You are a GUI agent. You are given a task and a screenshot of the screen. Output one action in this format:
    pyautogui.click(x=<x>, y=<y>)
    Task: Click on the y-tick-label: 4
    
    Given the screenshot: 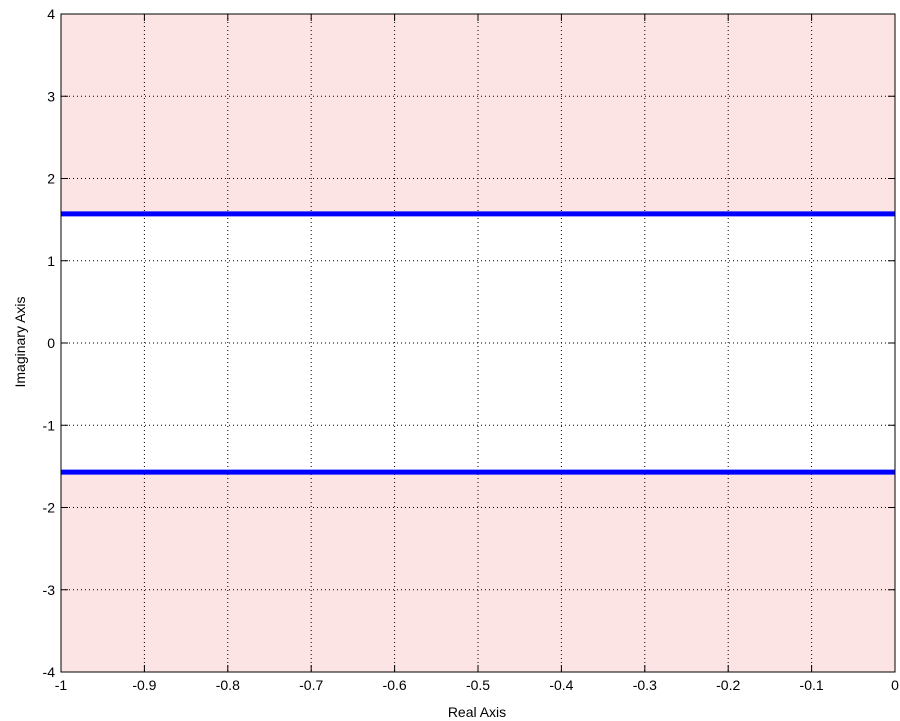 What is the action you would take?
    pyautogui.click(x=51, y=14)
    